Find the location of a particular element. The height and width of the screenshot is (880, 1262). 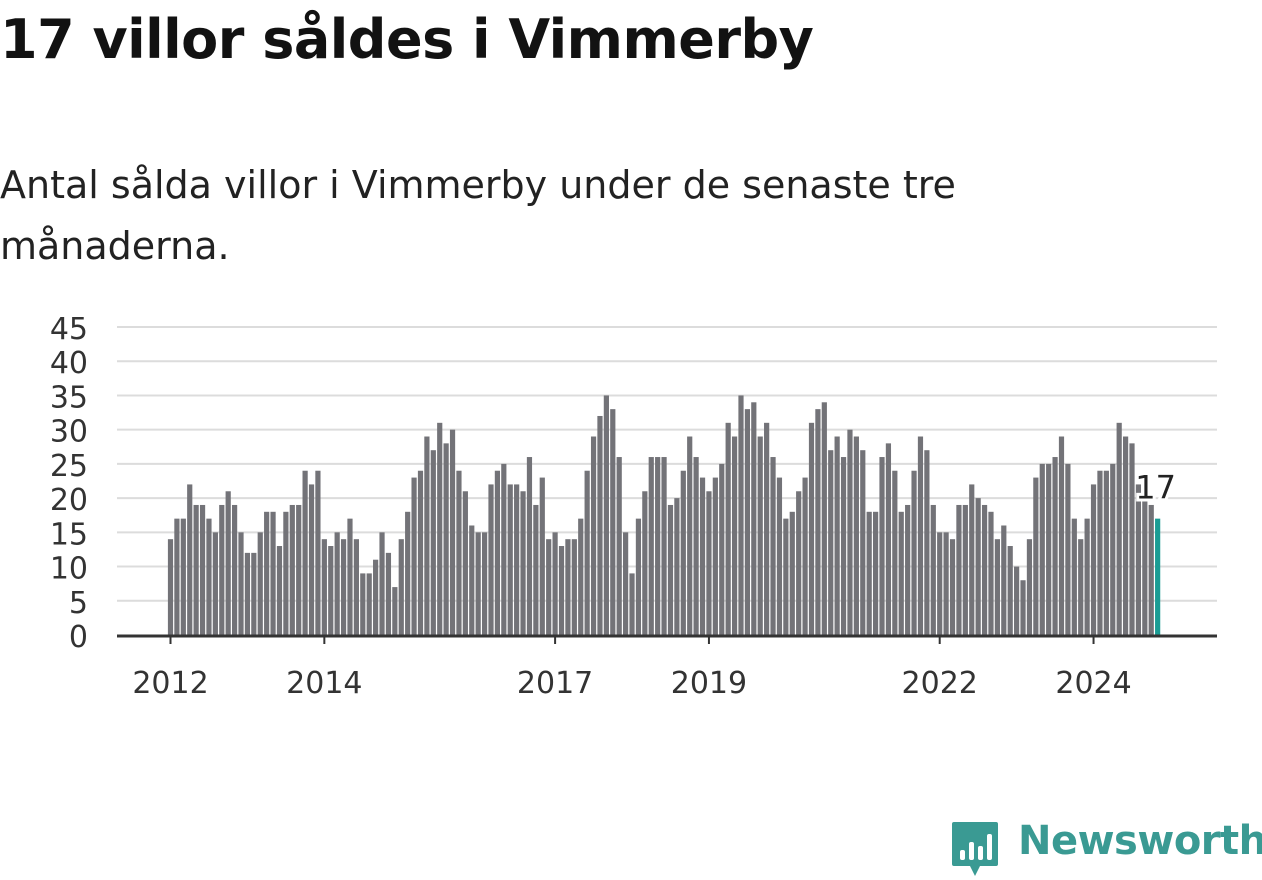

x-tick-label: 2014 is located at coordinates (324, 683).